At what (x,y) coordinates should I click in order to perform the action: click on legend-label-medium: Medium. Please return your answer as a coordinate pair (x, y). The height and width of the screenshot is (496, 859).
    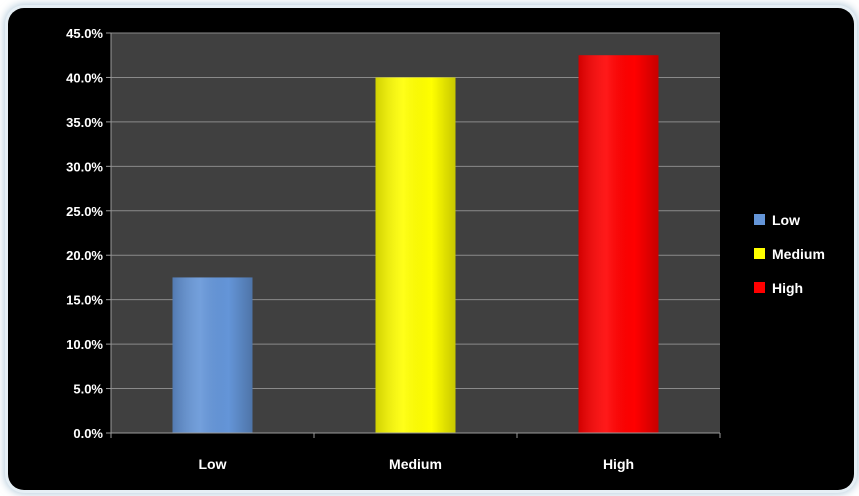
    Looking at the image, I should click on (798, 254).